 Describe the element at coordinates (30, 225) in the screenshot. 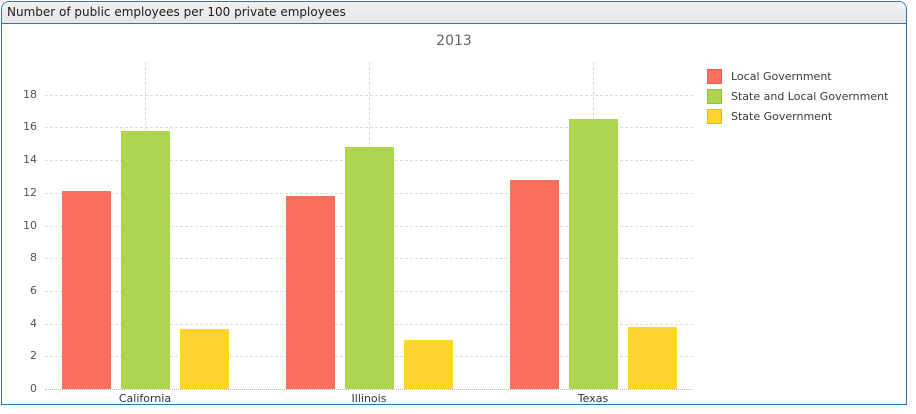

I see `y-tick-label: 10` at that location.